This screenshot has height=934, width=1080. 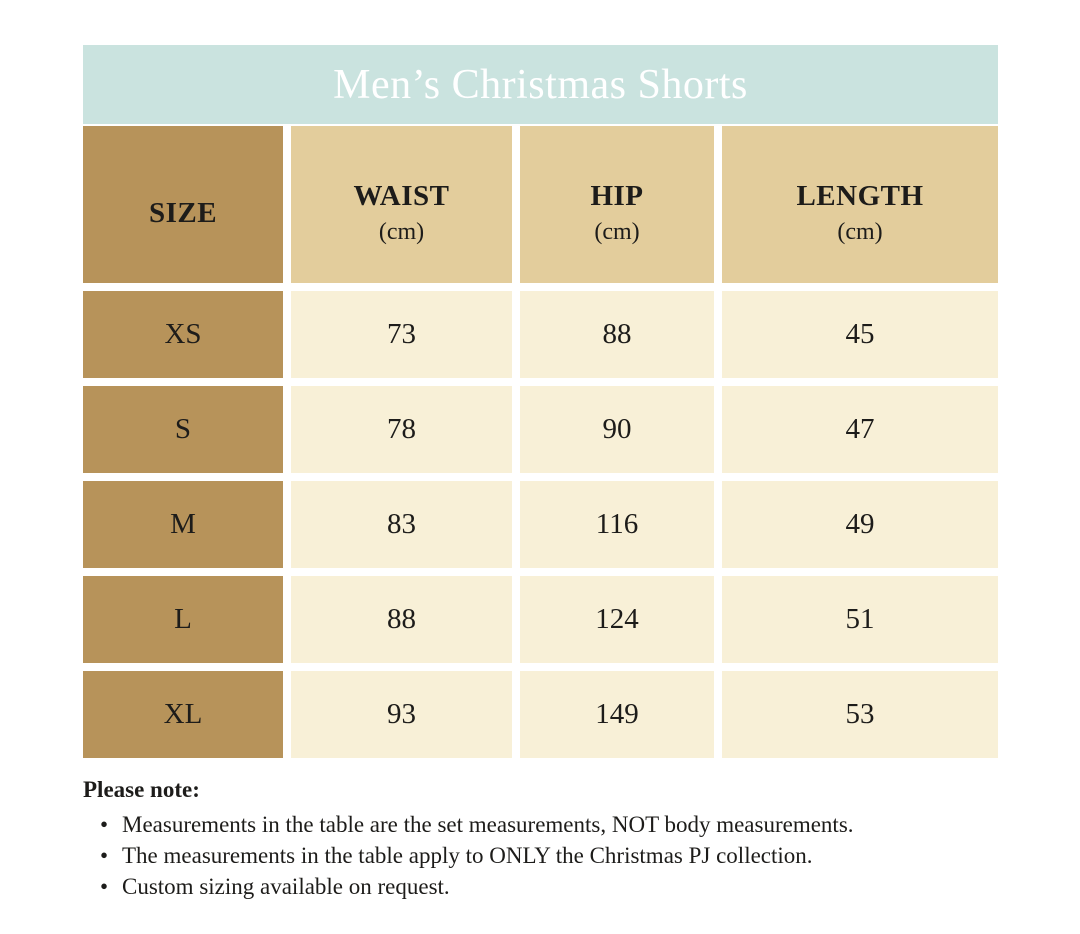 I want to click on column-header-label: SIZE, so click(x=183, y=212).